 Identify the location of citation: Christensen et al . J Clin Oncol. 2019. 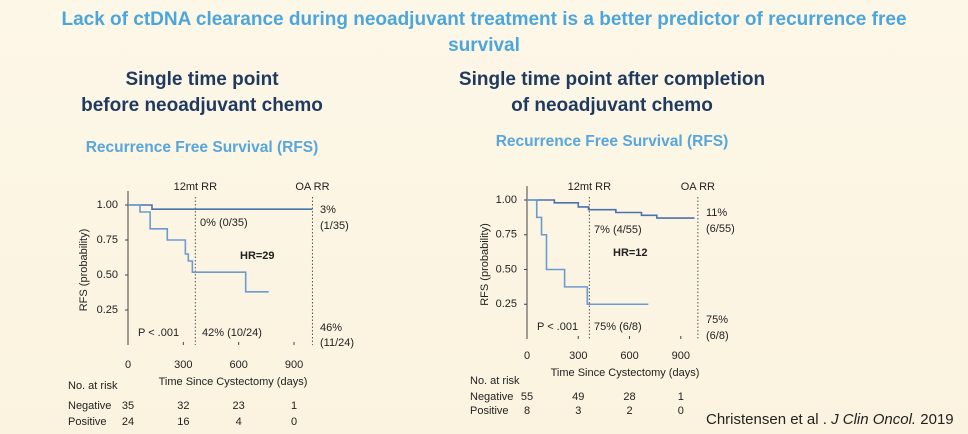
(830, 419).